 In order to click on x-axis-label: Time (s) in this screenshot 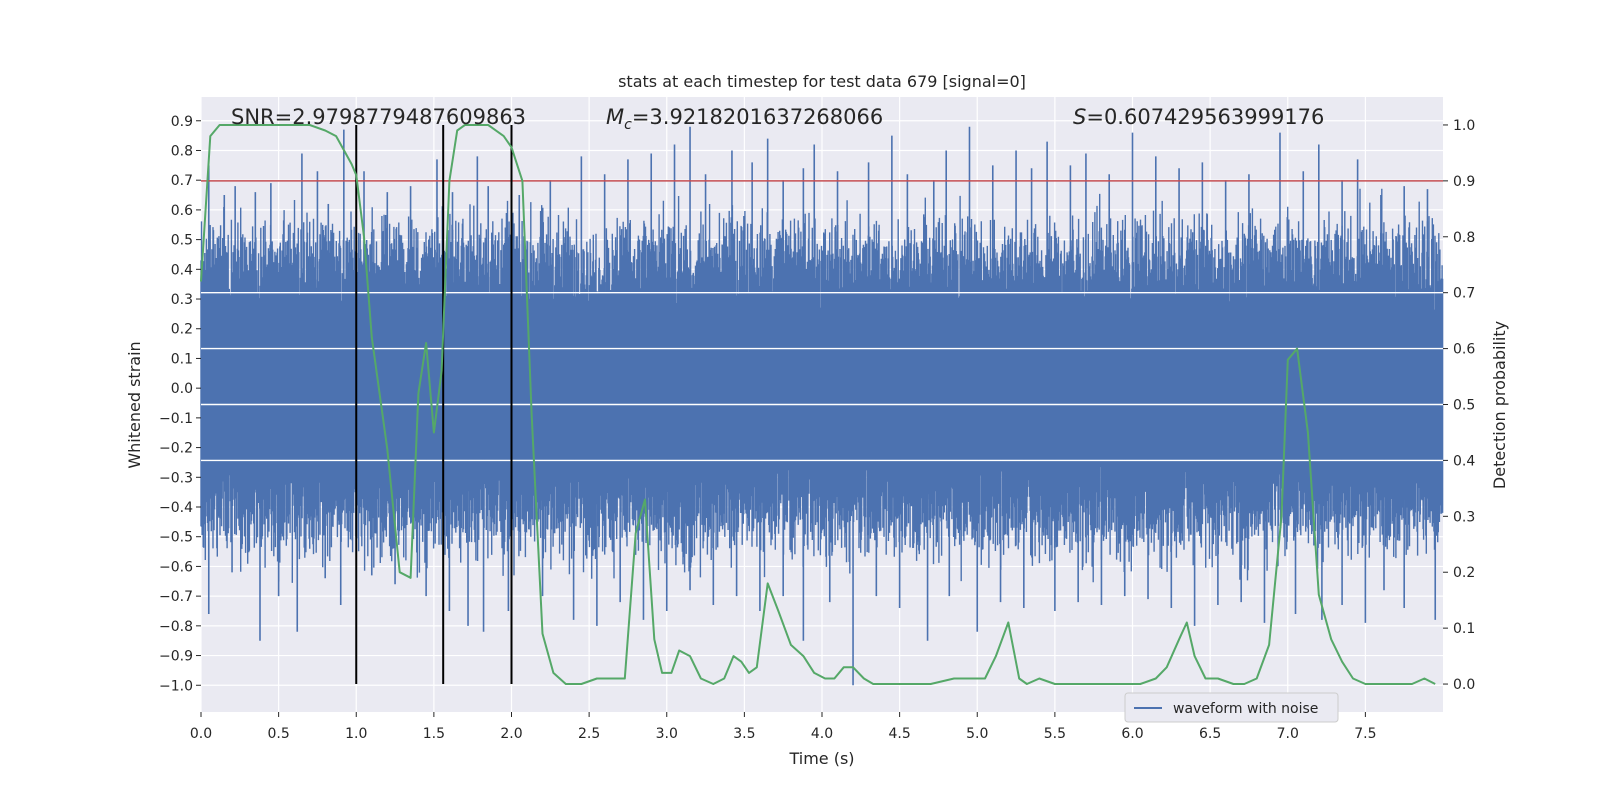, I will do `click(821, 758)`.